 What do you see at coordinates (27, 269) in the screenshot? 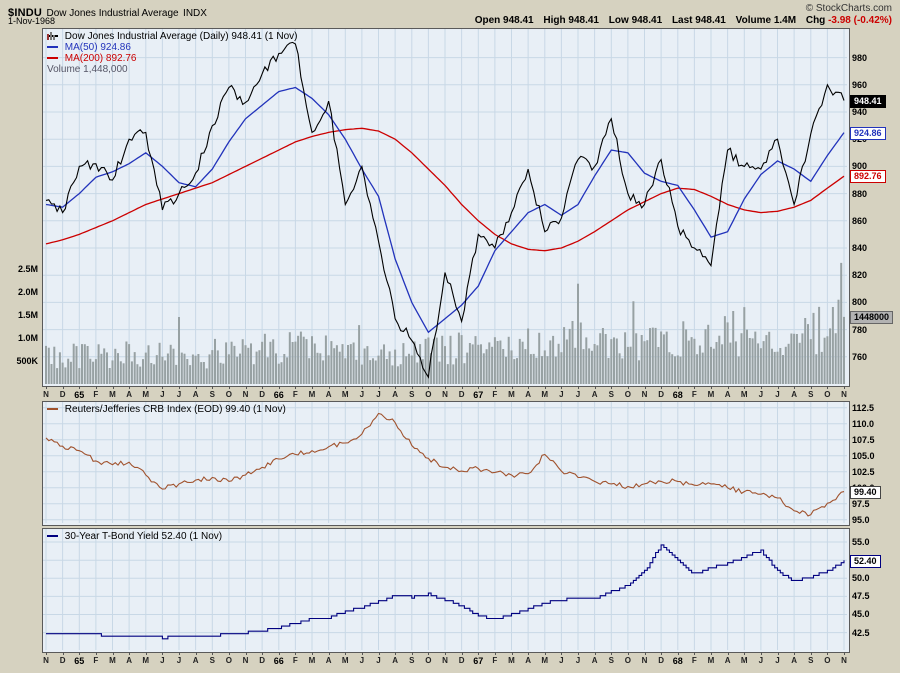
I see `volume-axis-label: 2.5M` at bounding box center [27, 269].